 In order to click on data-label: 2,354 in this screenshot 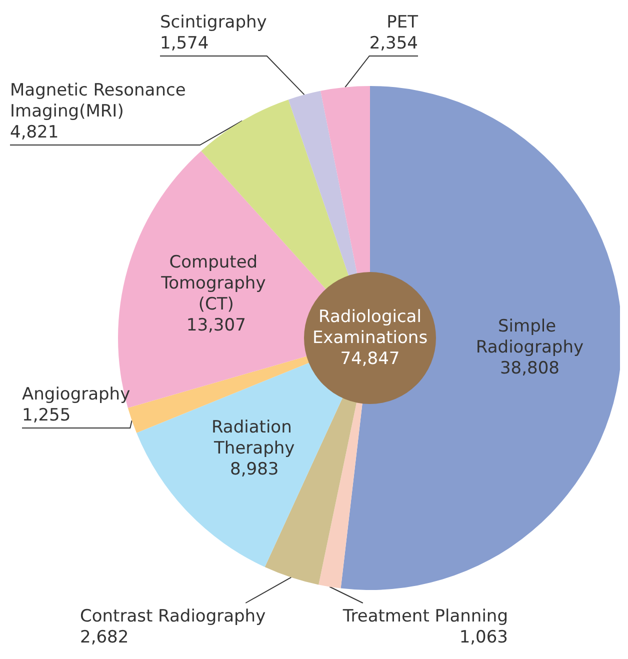, I will do `click(393, 44)`.